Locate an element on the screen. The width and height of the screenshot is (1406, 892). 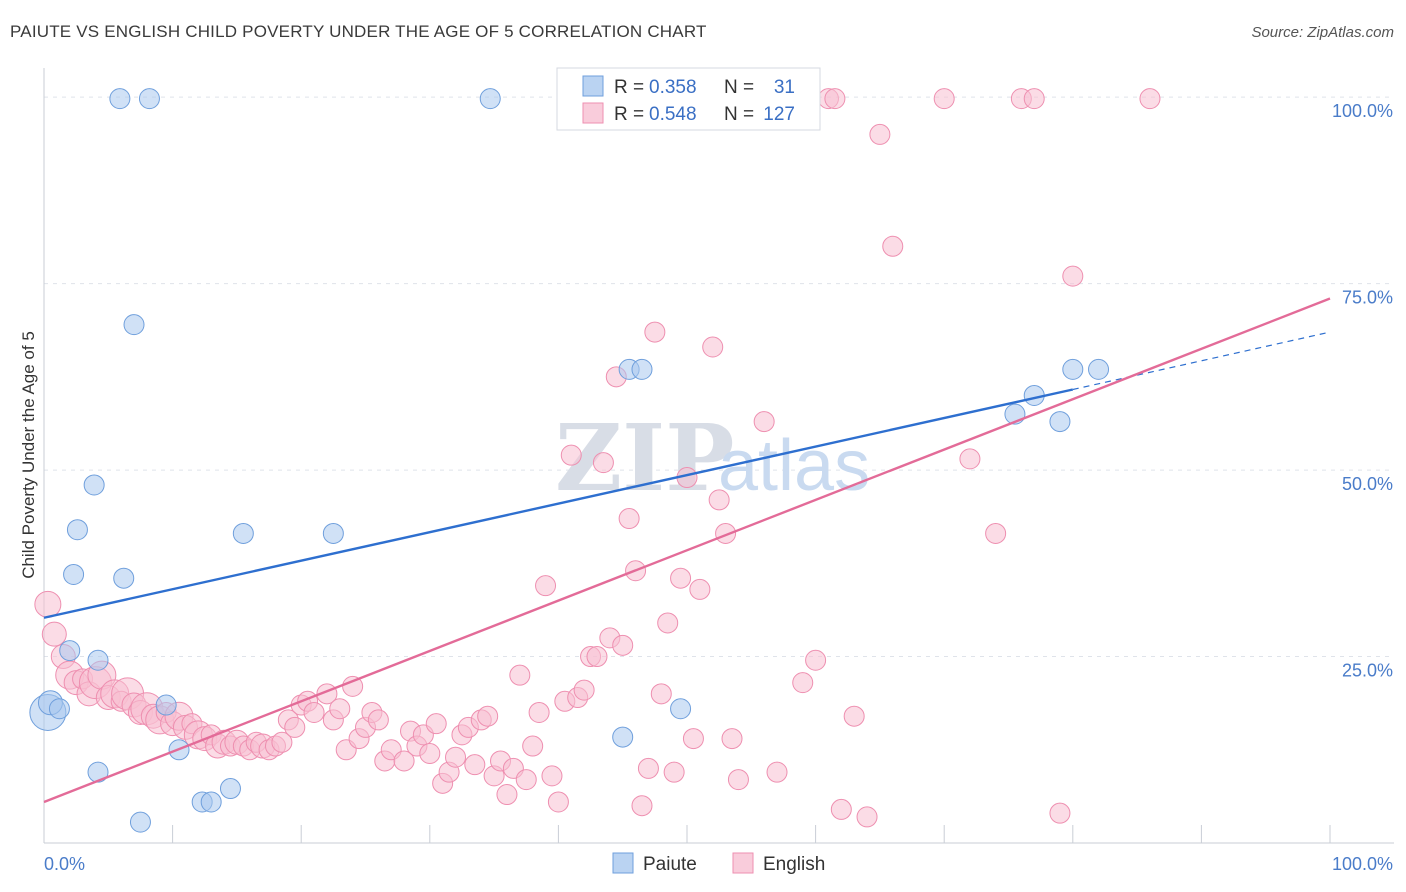
paiute-bottom-swatch is located at coordinates (623, 863).